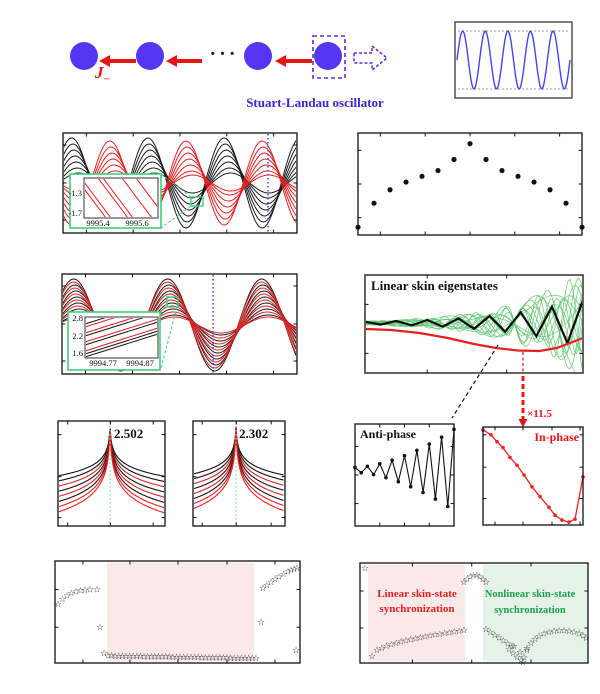 The width and height of the screenshot is (600, 694). Describe the element at coordinates (254, 433) in the screenshot. I see `panel-g-peak-value: 2.302` at that location.